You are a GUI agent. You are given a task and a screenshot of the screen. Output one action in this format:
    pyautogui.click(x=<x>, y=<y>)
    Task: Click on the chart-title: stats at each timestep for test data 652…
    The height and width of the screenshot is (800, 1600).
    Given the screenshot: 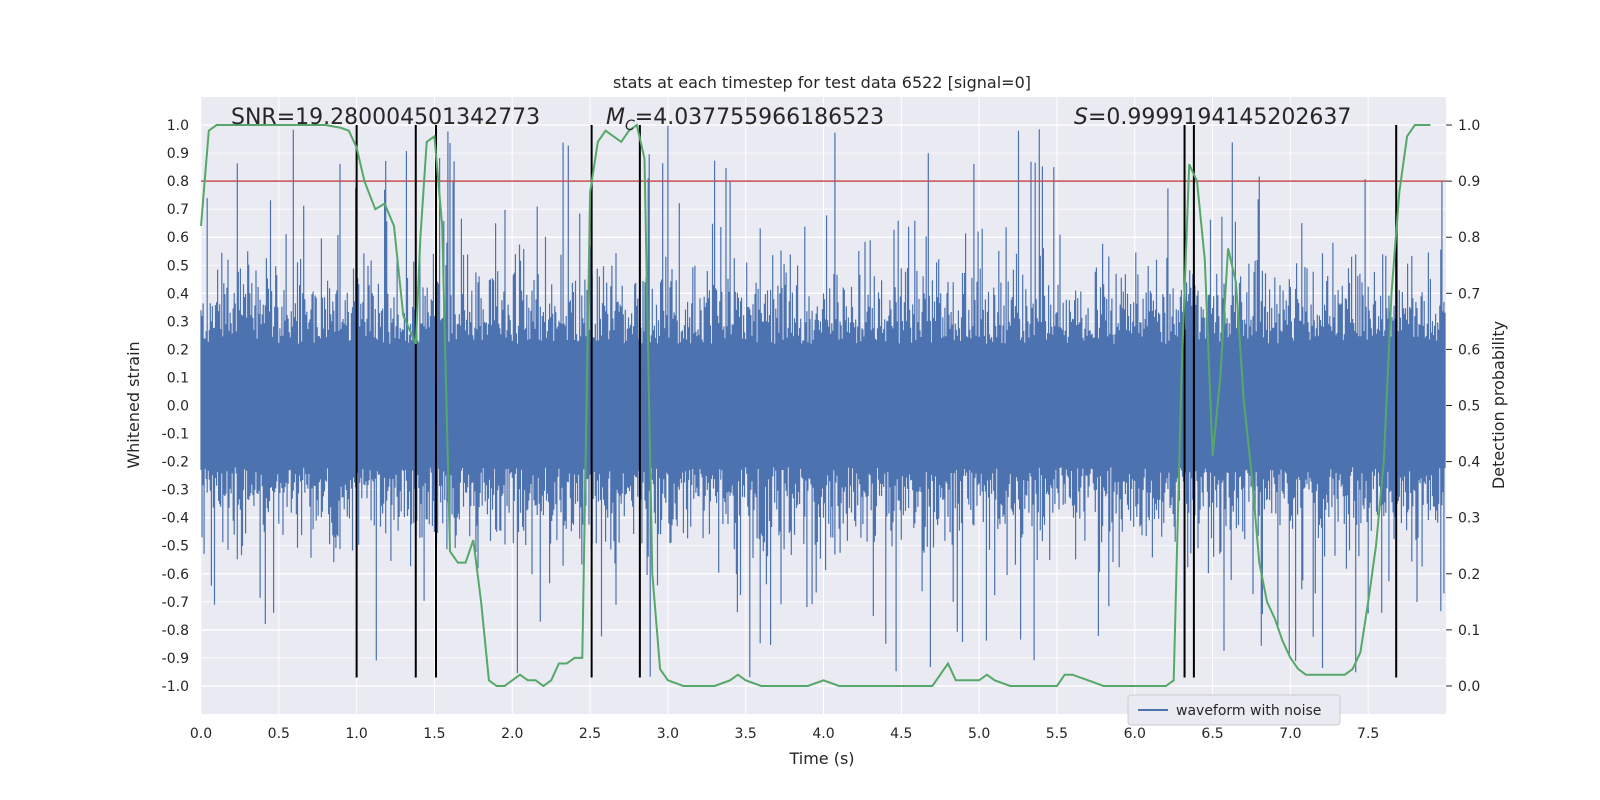 What is the action you would take?
    pyautogui.click(x=822, y=82)
    